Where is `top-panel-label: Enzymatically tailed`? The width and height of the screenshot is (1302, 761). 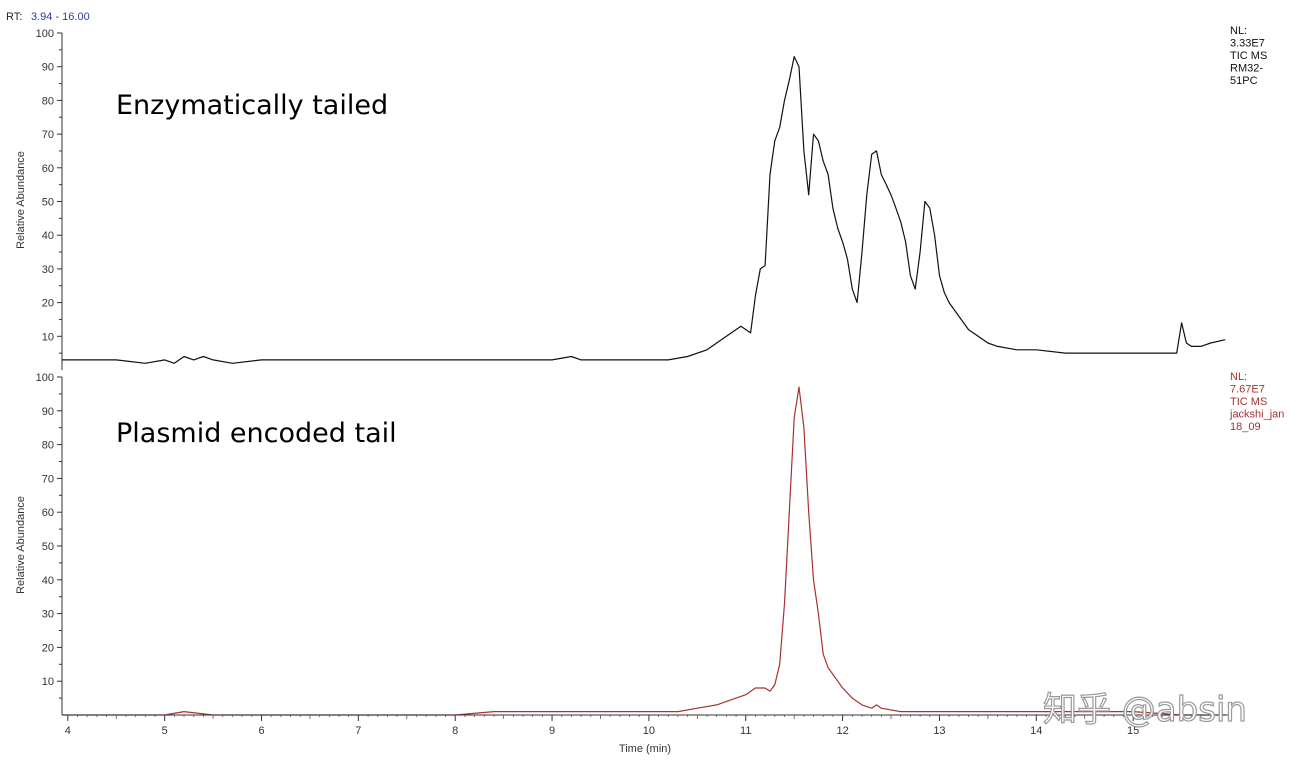
top-panel-label: Enzymatically tailed is located at coordinates (252, 105).